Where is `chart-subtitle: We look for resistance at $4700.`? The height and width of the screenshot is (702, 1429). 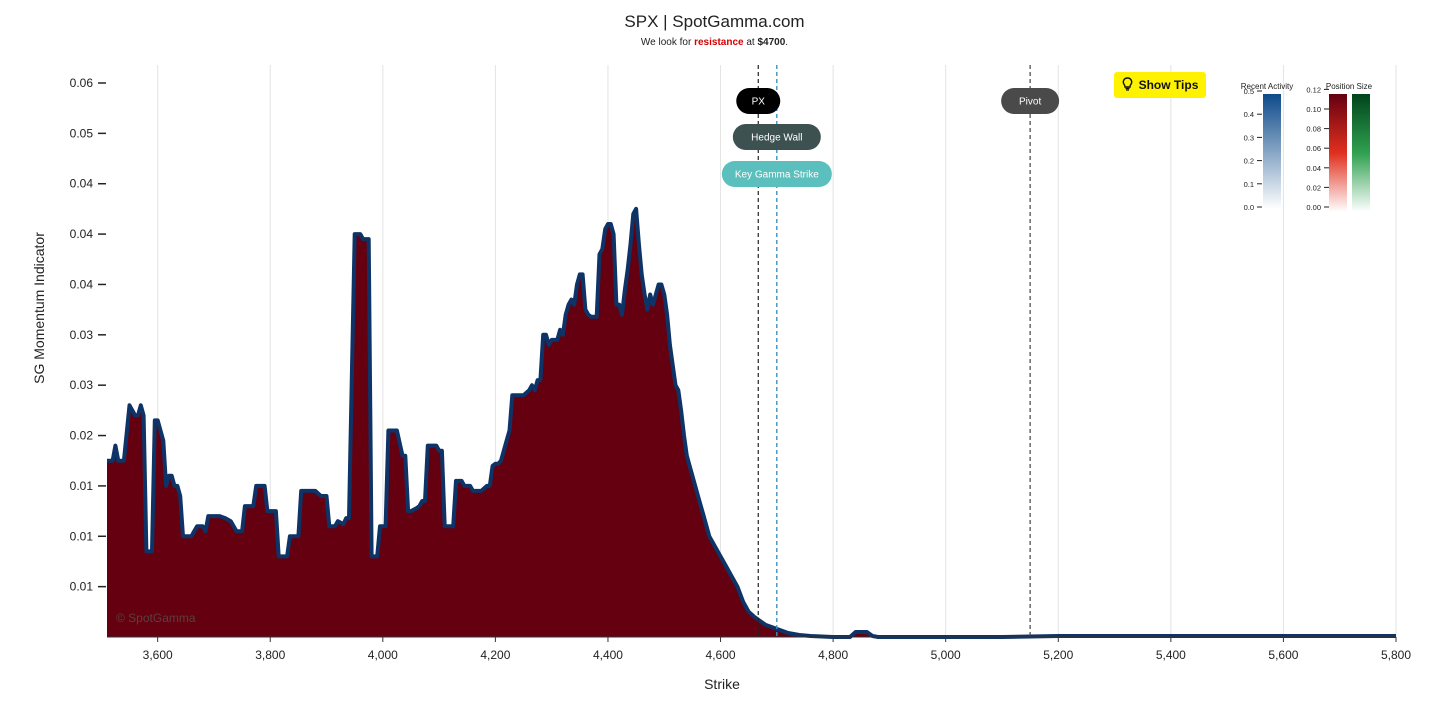 chart-subtitle: We look for resistance at $4700. is located at coordinates (714, 42).